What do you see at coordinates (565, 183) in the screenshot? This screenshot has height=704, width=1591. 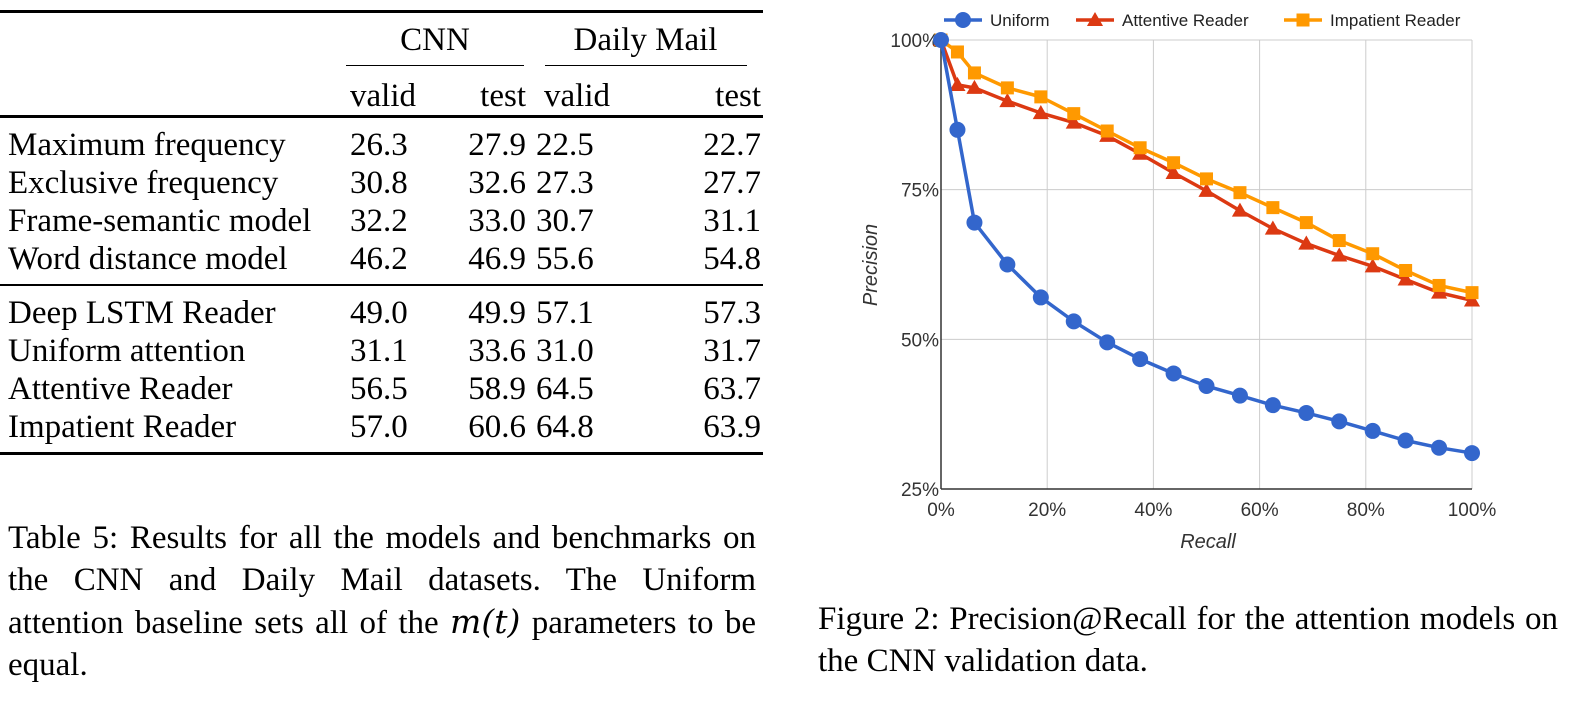 I see `table-cell: 27.3` at bounding box center [565, 183].